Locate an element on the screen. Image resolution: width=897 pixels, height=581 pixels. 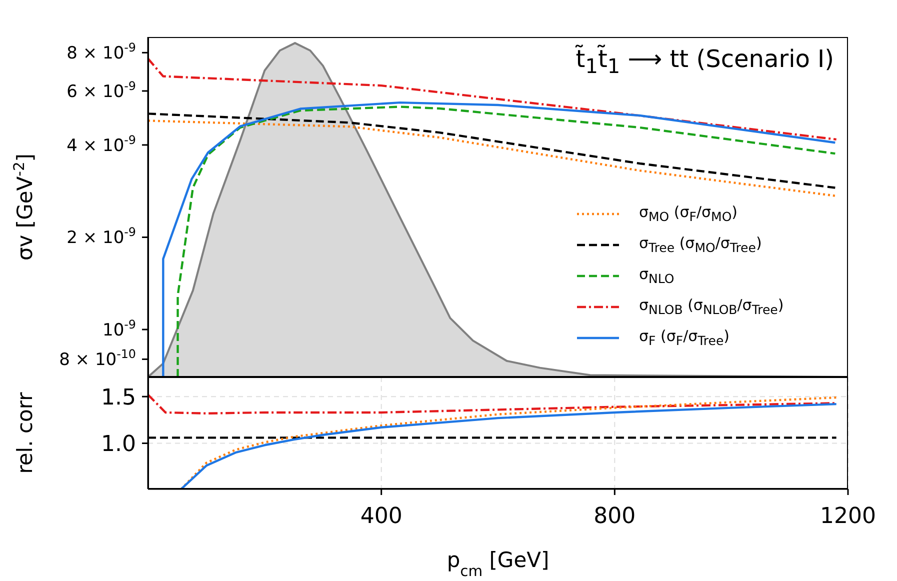
y-tick-label: 10$^{-9}$ is located at coordinates (119, 328).